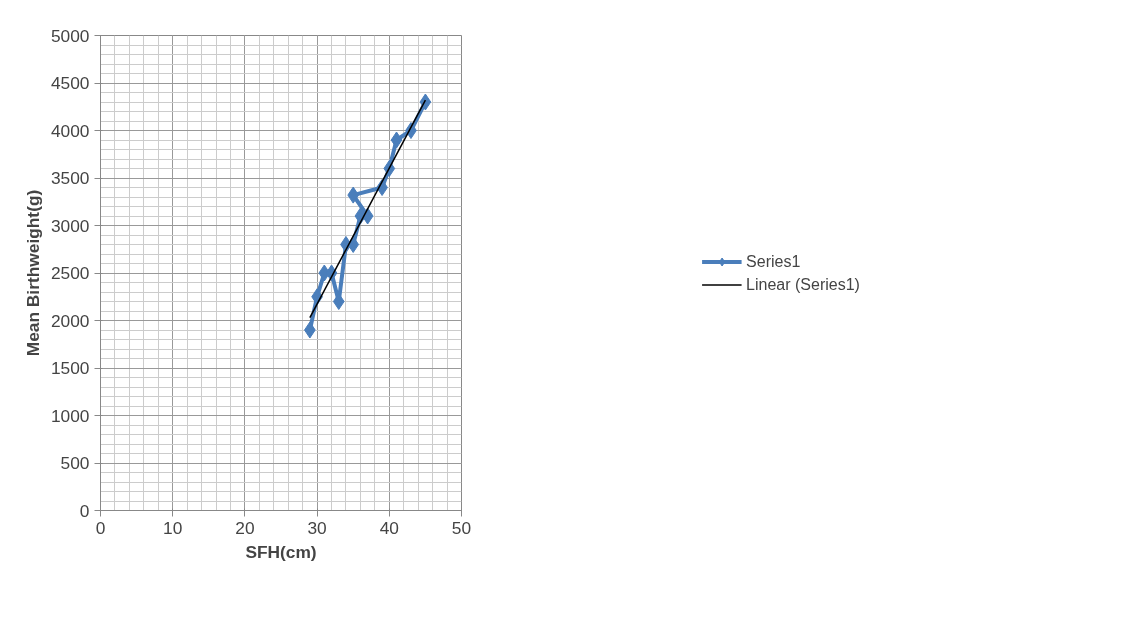 The height and width of the screenshot is (621, 1139). I want to click on legend-label: Series1, so click(773, 261).